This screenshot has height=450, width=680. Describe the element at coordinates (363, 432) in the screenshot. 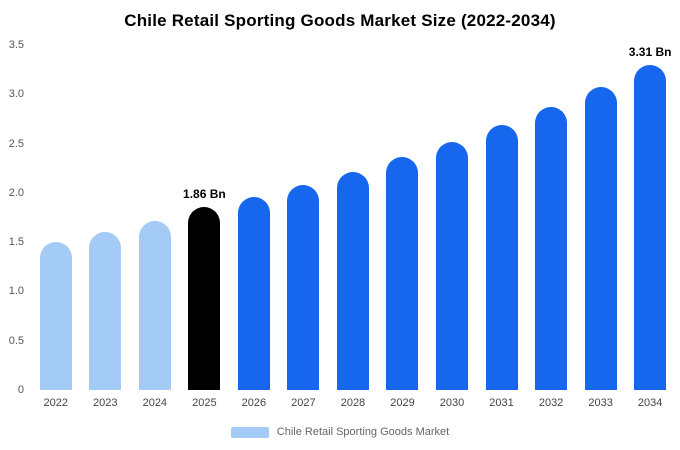

I see `legend-label: Chile Retail Sporting Goods Market` at that location.